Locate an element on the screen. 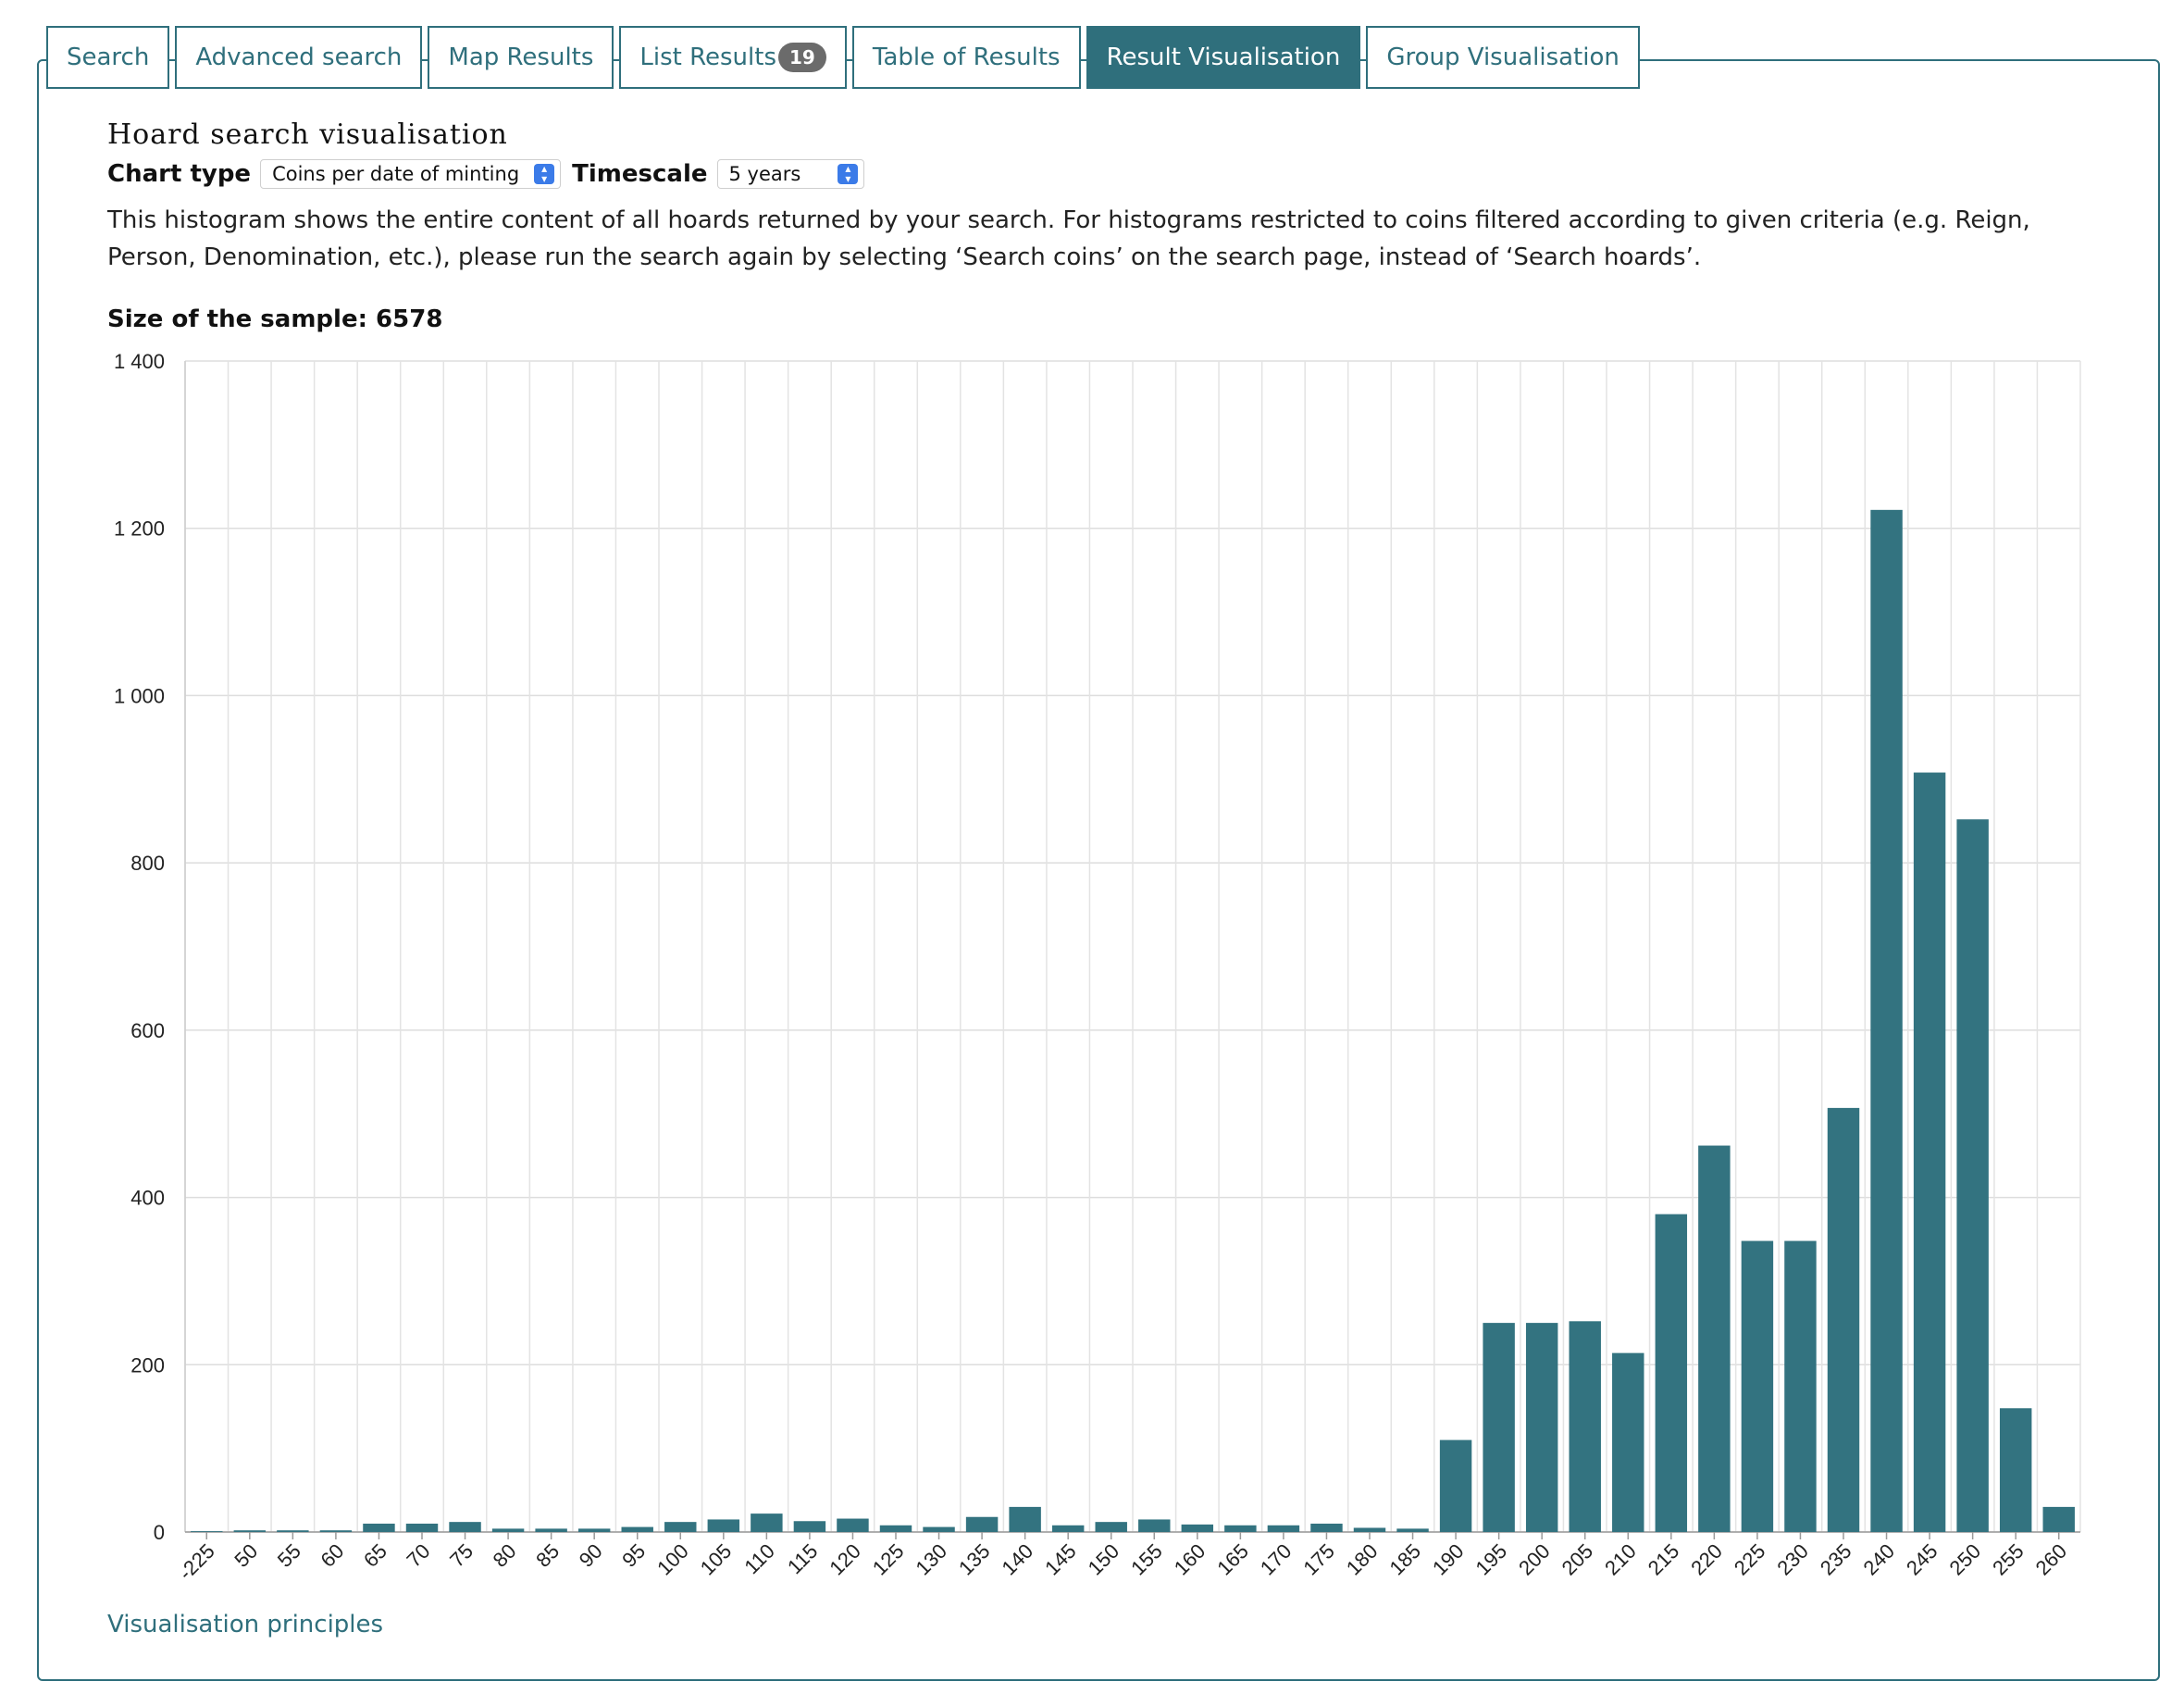 This screenshot has height=1694, width=2184. tab-label: Table of Results is located at coordinates (966, 57).